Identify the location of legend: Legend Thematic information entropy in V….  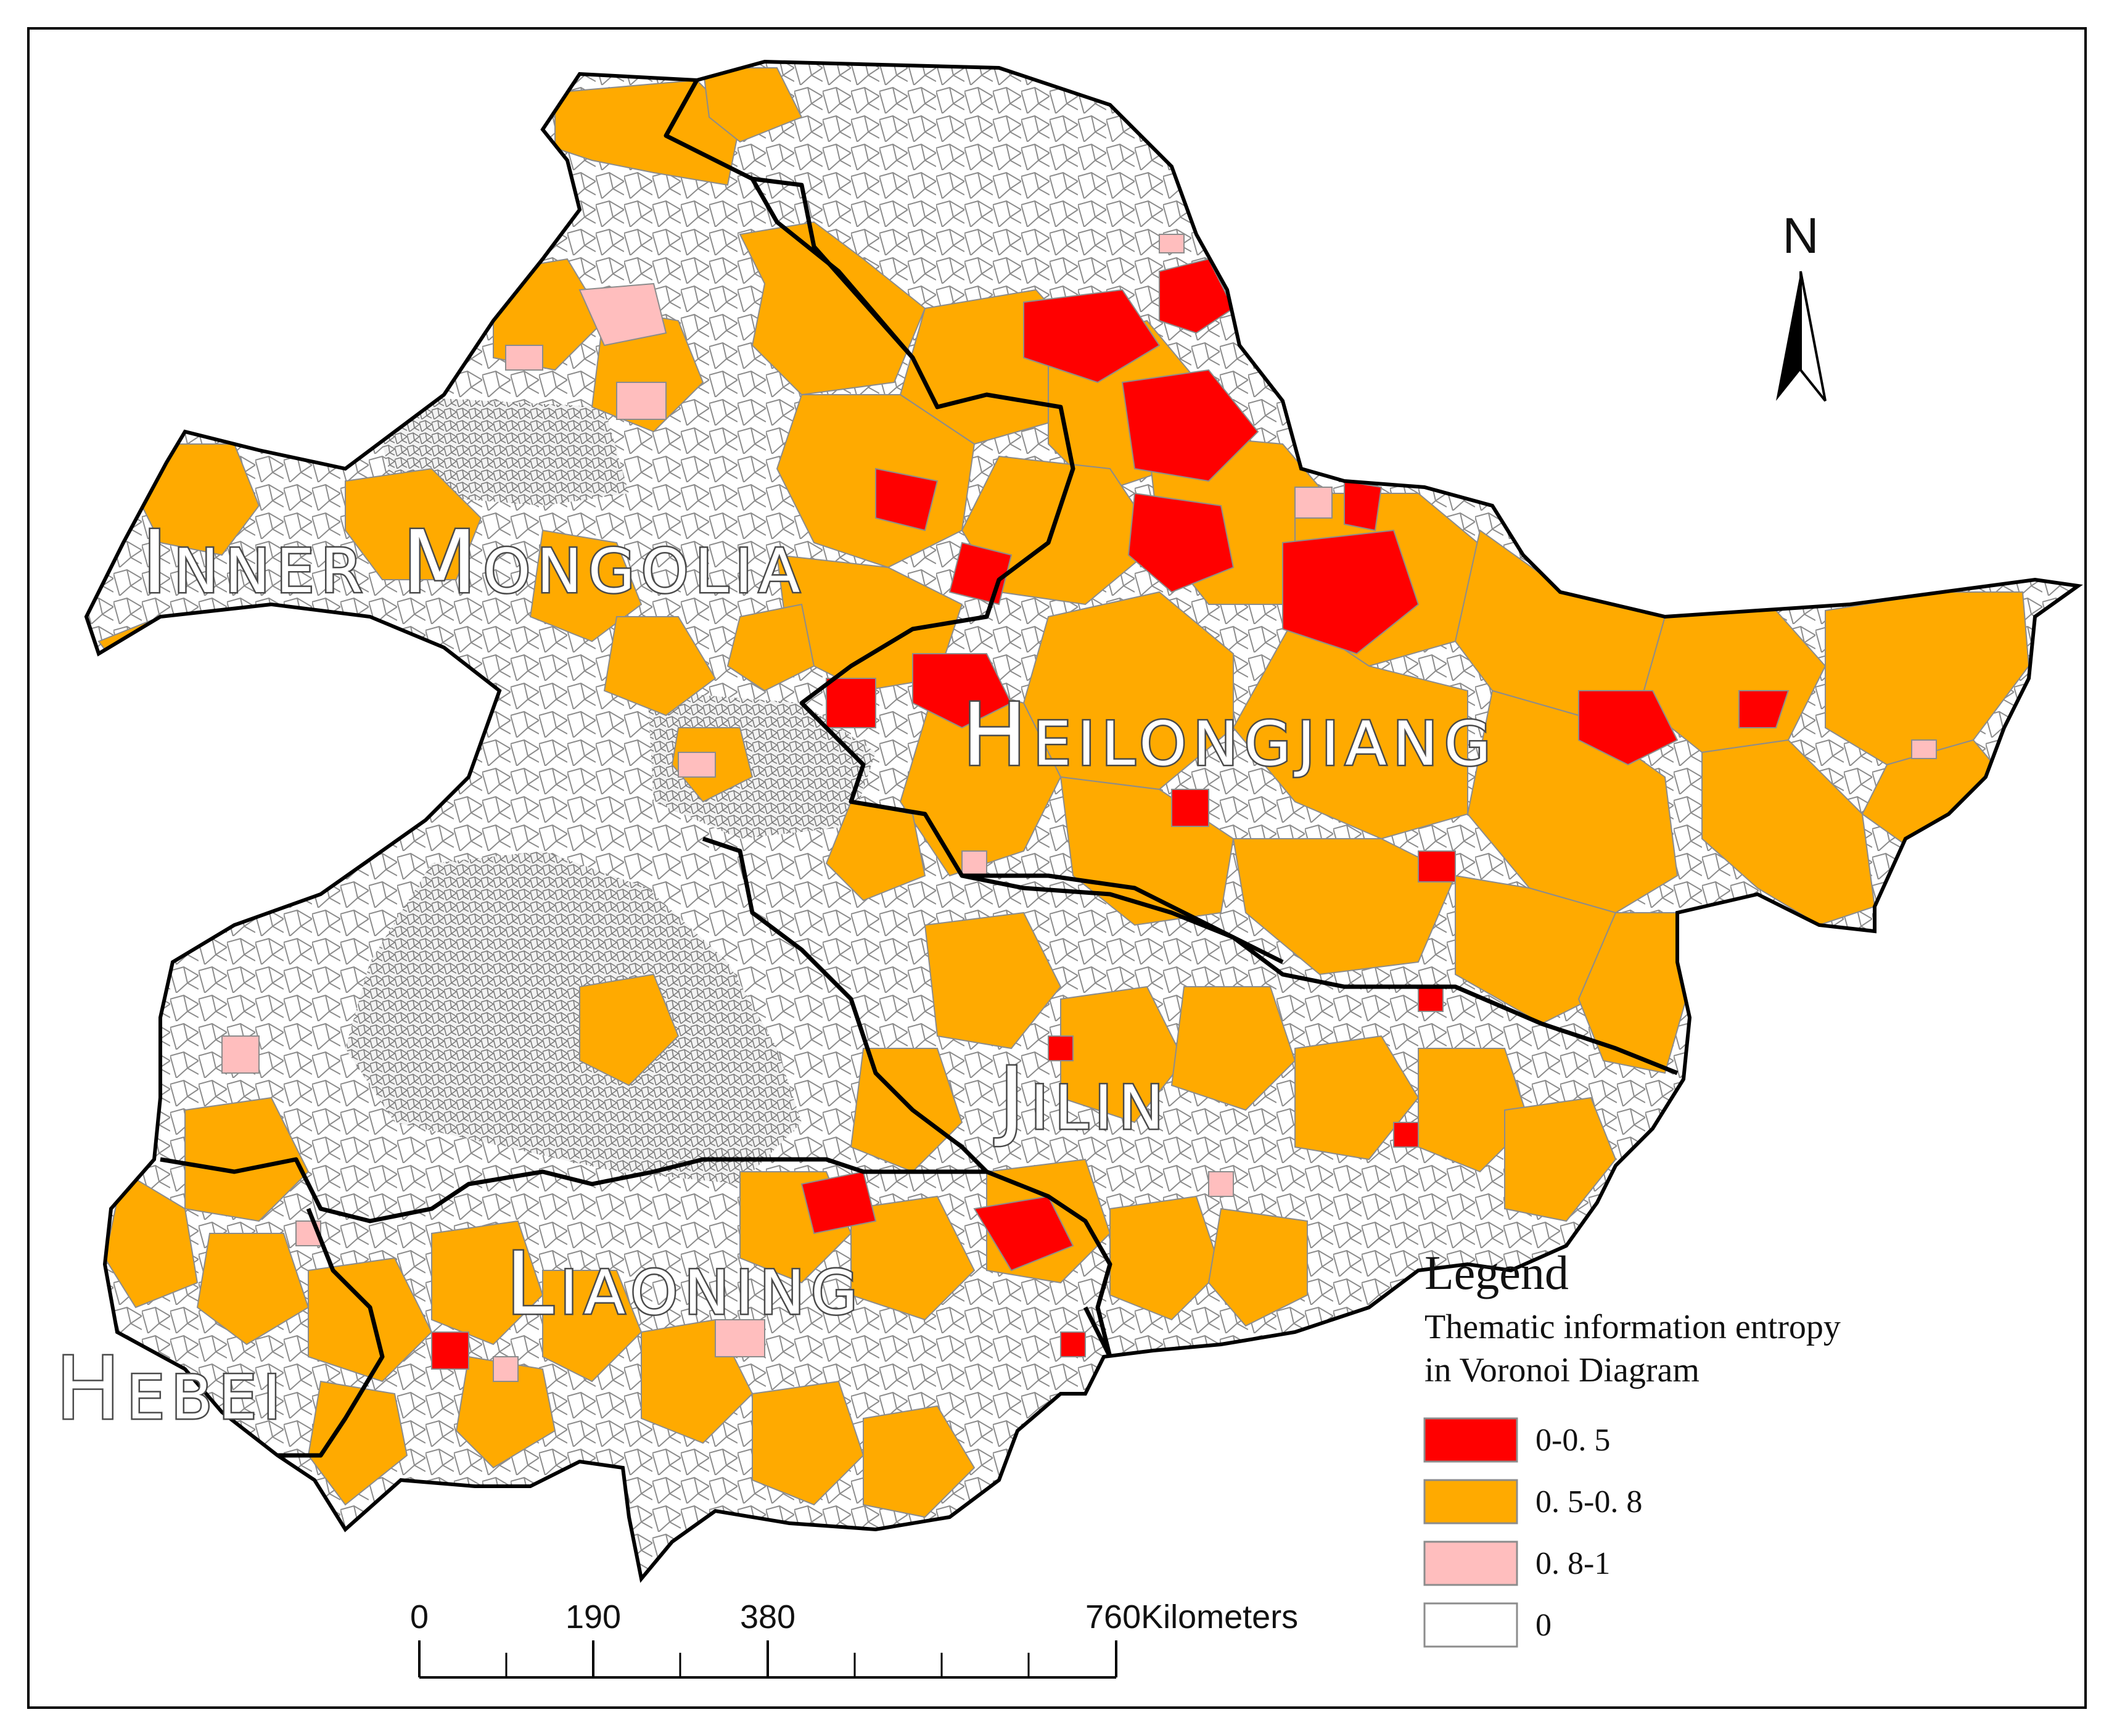
(1632, 1447).